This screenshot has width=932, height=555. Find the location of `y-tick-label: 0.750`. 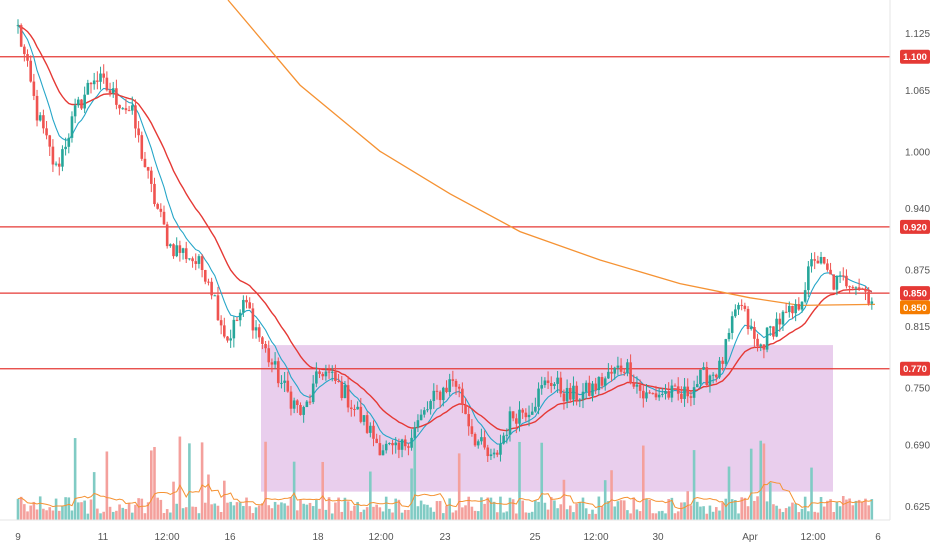

y-tick-label: 0.750 is located at coordinates (917, 389).